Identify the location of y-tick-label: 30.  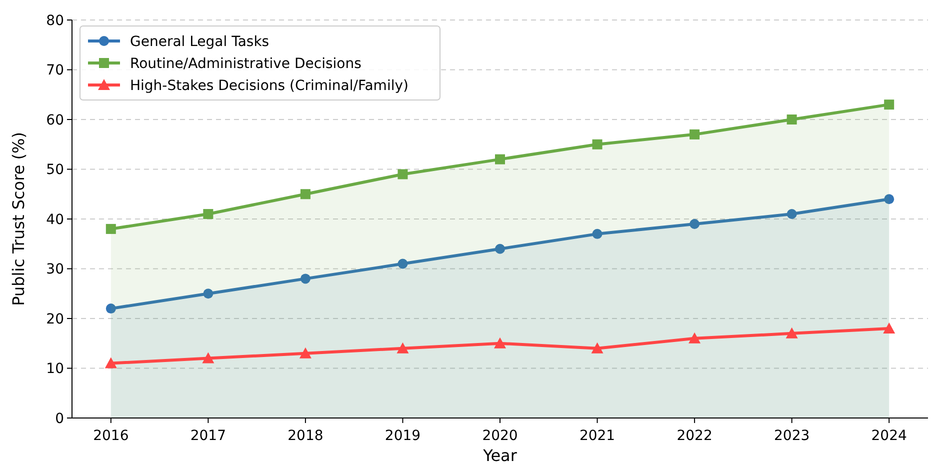
(55, 270).